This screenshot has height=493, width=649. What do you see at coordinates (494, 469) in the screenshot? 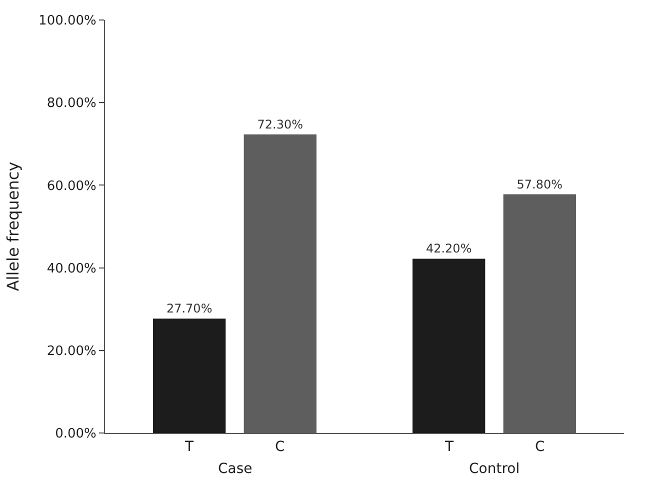
I see `x-tick-label: Control` at bounding box center [494, 469].